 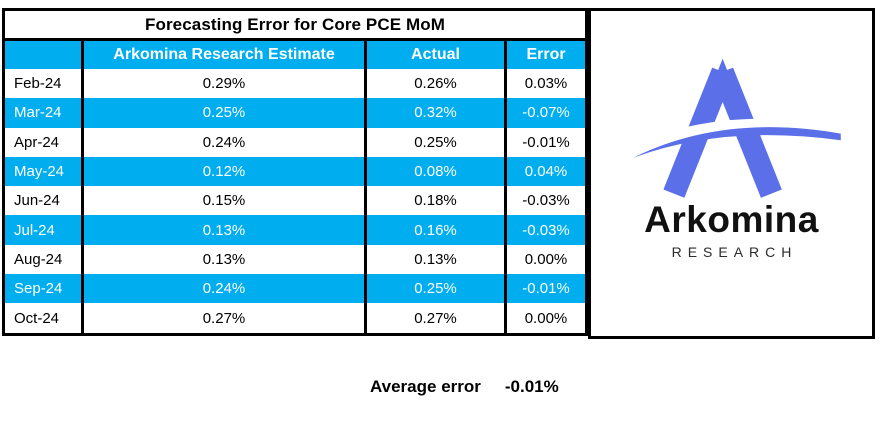 What do you see at coordinates (44, 84) in the screenshot?
I see `month-cell: Feb-24` at bounding box center [44, 84].